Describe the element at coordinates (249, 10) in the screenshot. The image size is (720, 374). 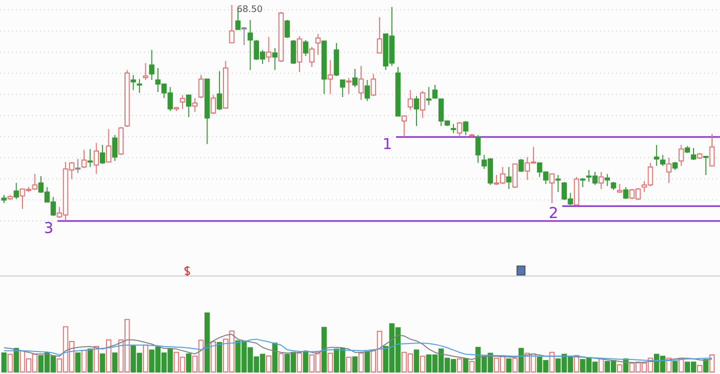
I see `annotation: 68.50` at that location.